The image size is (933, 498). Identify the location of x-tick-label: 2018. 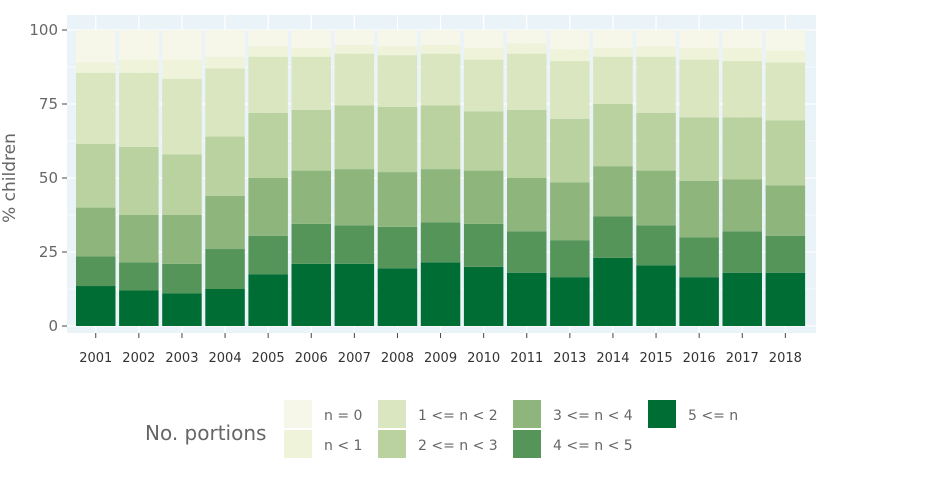
(785, 358).